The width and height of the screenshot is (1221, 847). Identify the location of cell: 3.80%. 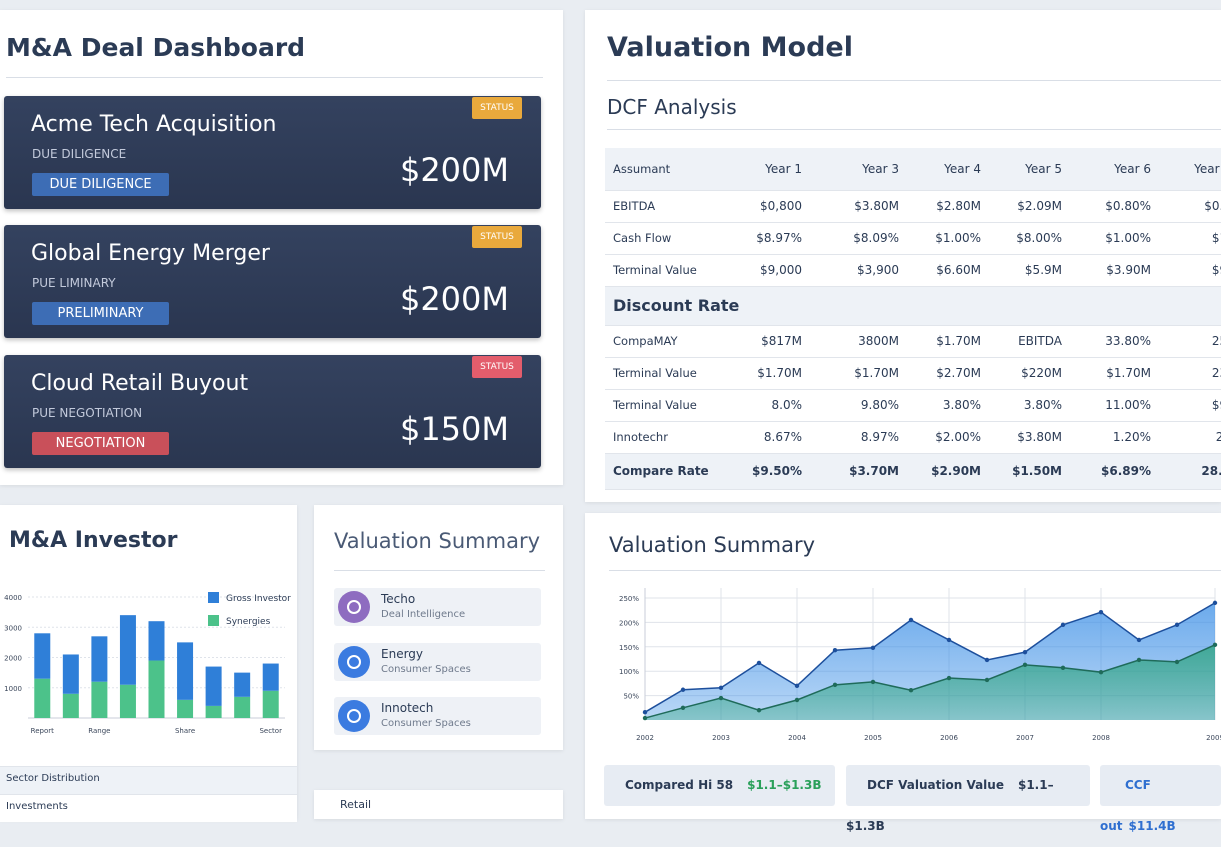
(948, 405).